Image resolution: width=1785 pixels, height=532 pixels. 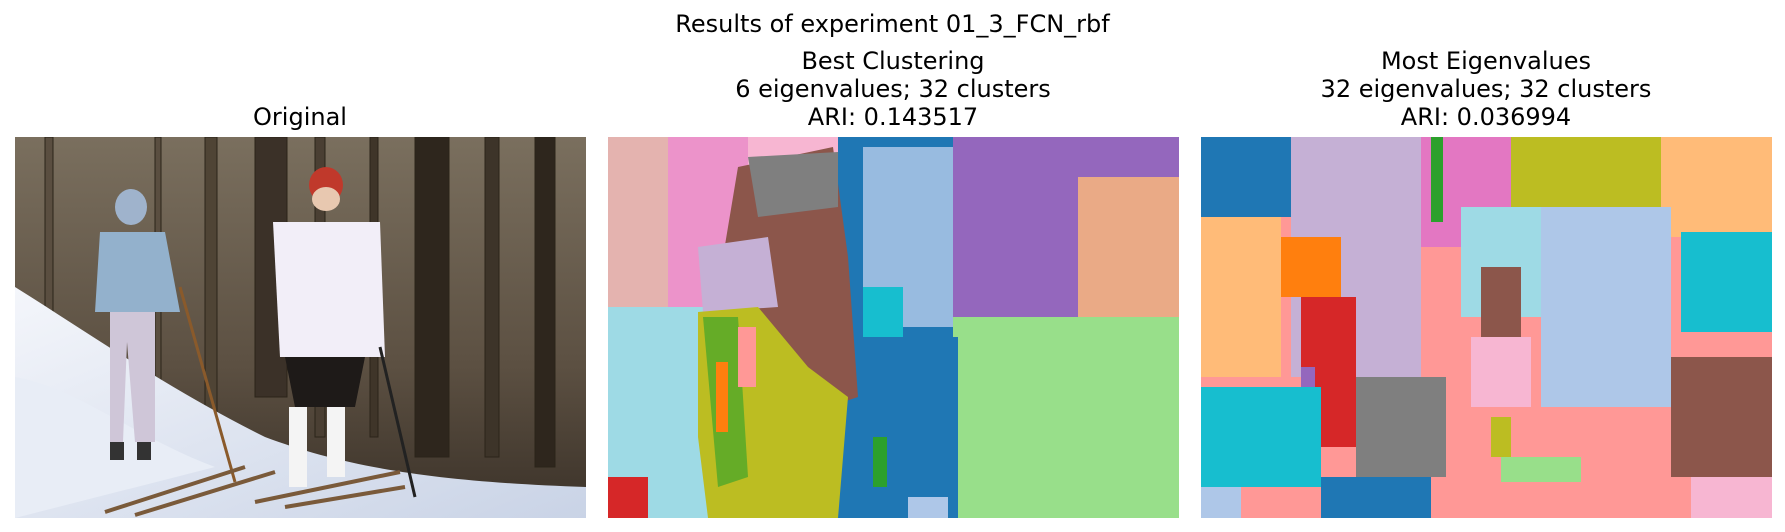 What do you see at coordinates (893, 117) in the screenshot?
I see `panel-title-line: ARI: 0.143517` at bounding box center [893, 117].